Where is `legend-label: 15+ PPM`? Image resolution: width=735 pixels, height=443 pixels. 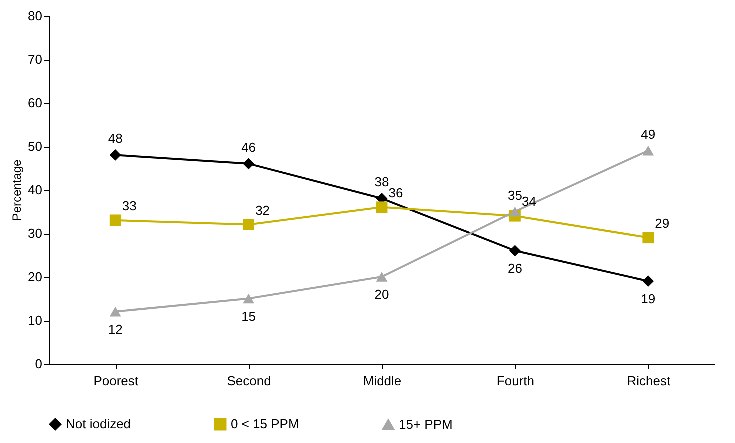 legend-label: 15+ PPM is located at coordinates (426, 424).